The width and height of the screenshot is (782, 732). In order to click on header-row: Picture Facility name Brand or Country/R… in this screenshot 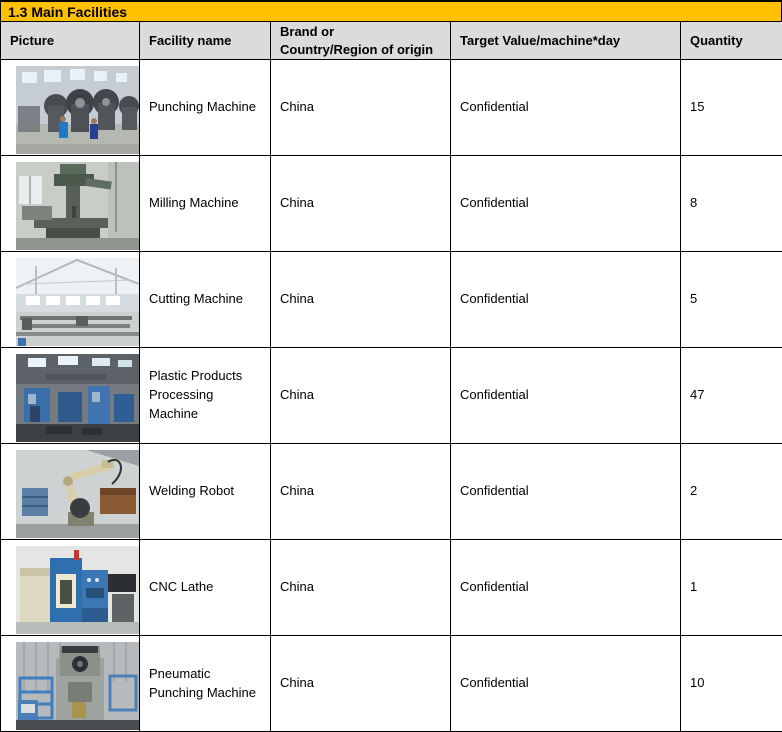, I will do `click(391, 40)`.